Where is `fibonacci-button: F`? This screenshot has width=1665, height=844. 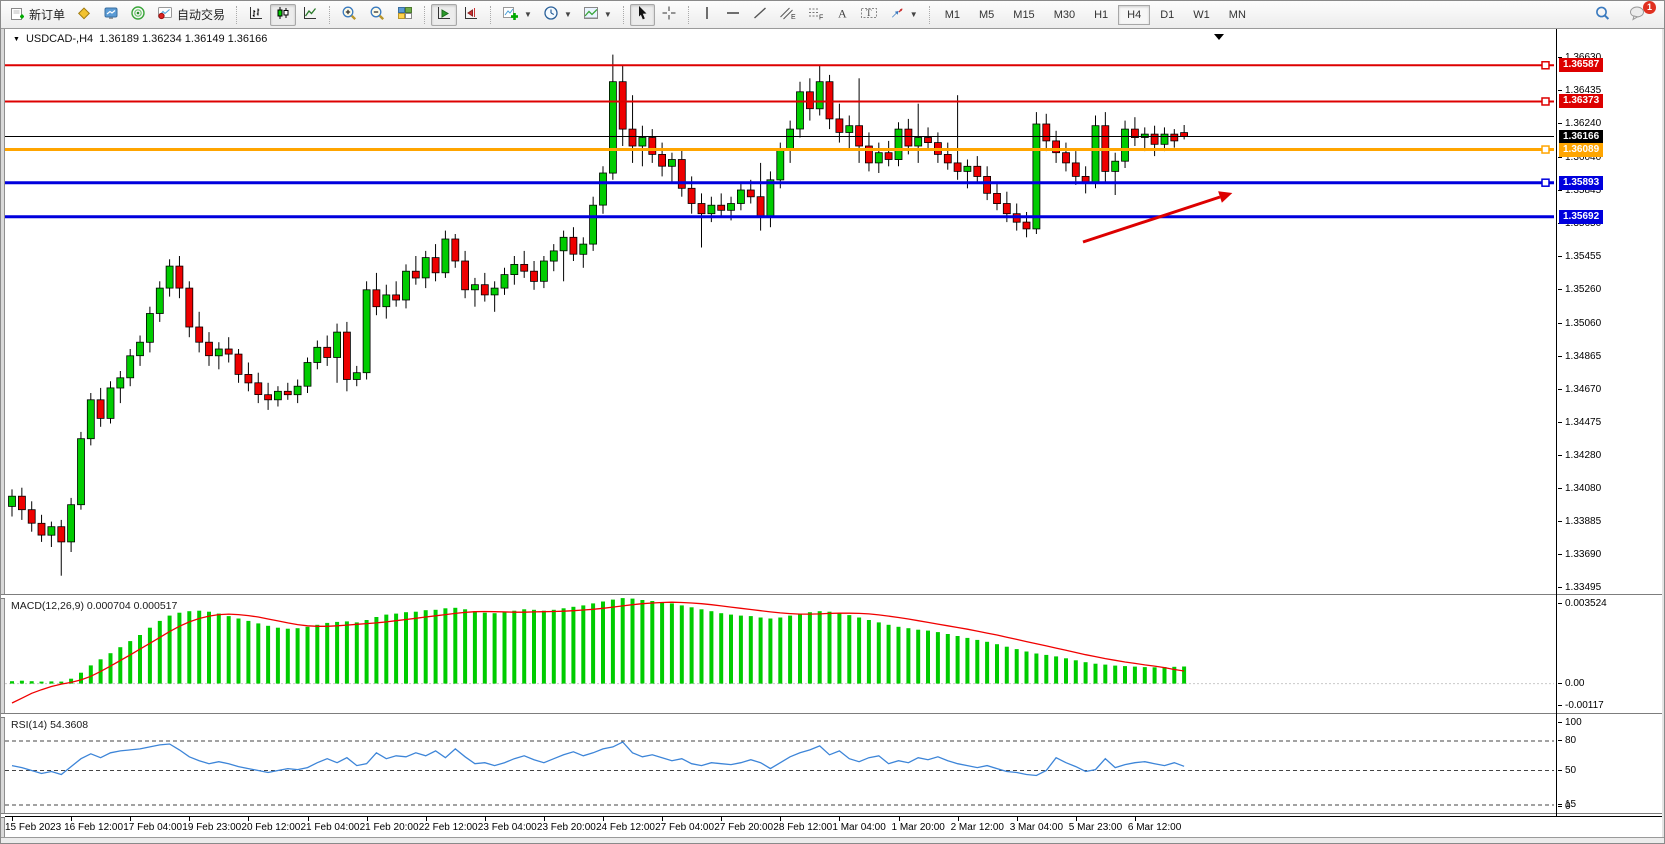
fibonacci-button: F is located at coordinates (815, 15).